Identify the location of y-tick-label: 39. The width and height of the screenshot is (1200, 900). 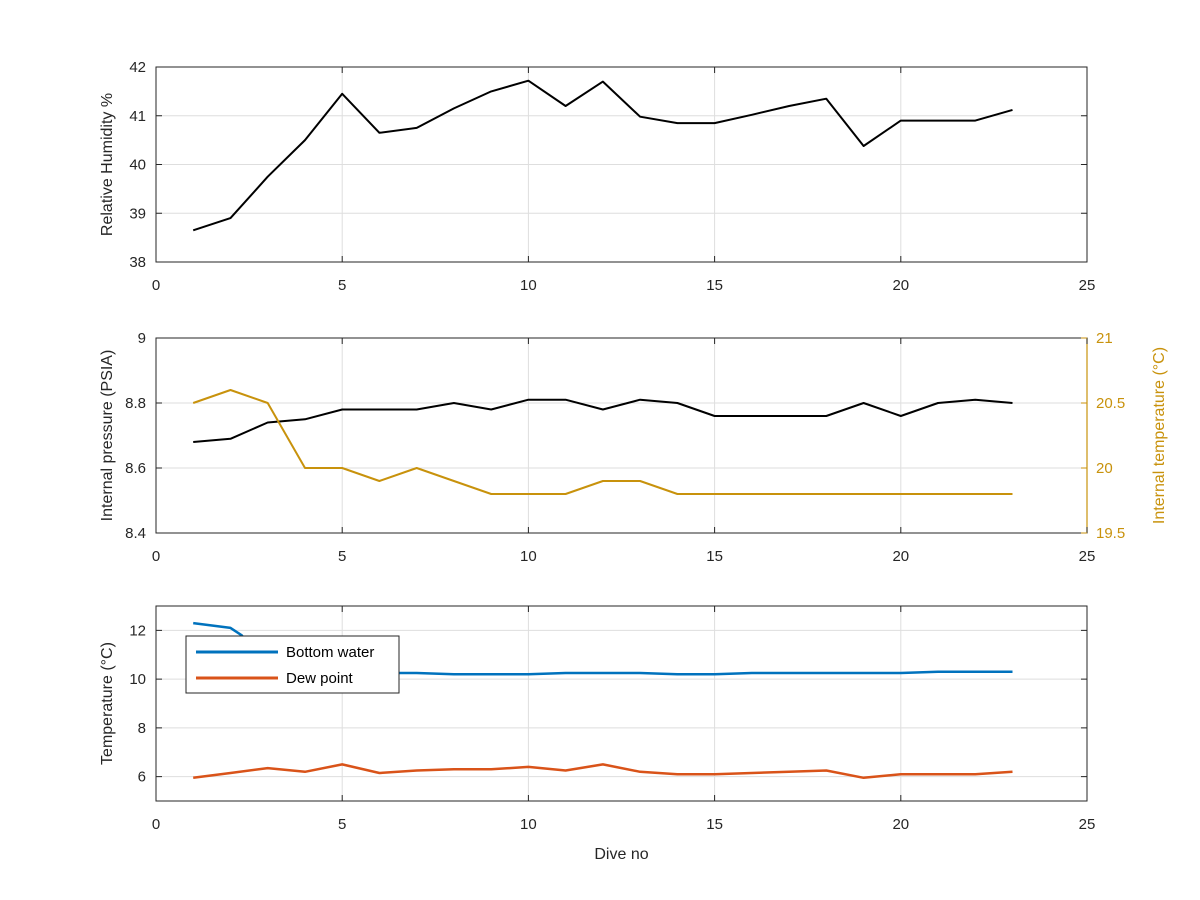
(137, 213).